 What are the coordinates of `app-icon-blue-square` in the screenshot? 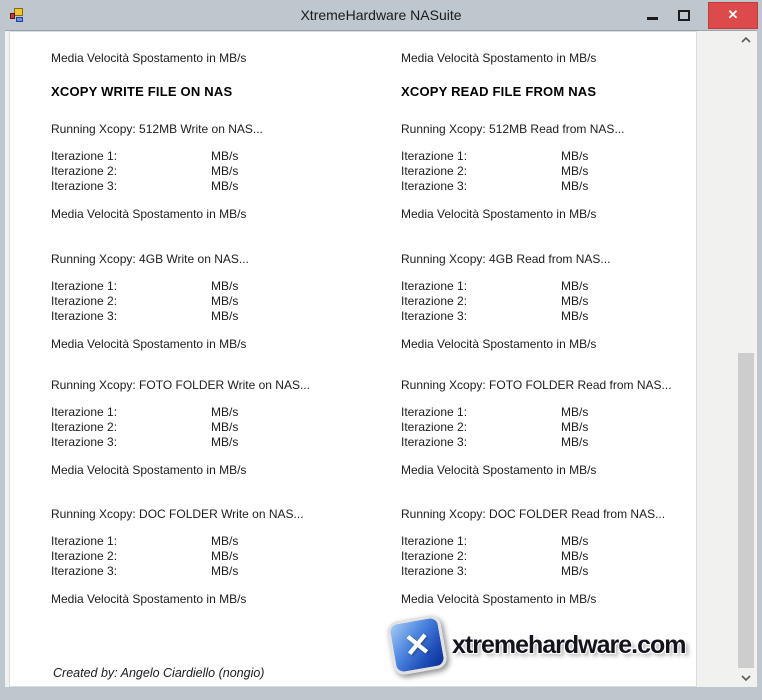 It's located at (19, 19).